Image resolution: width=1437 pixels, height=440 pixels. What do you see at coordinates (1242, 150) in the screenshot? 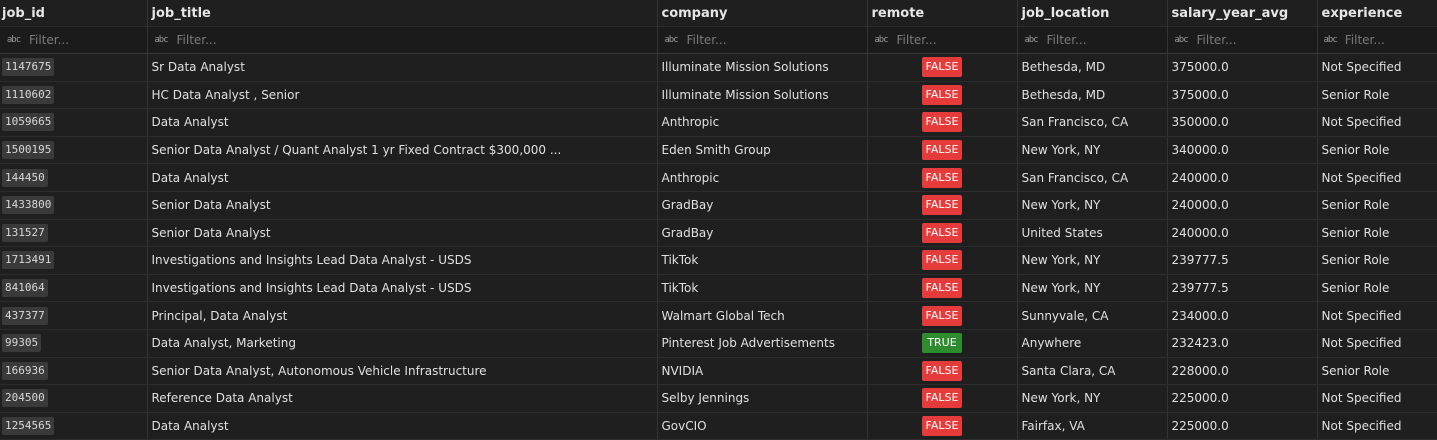
I see `cell-salary-year-avg: 340000.0` at bounding box center [1242, 150].